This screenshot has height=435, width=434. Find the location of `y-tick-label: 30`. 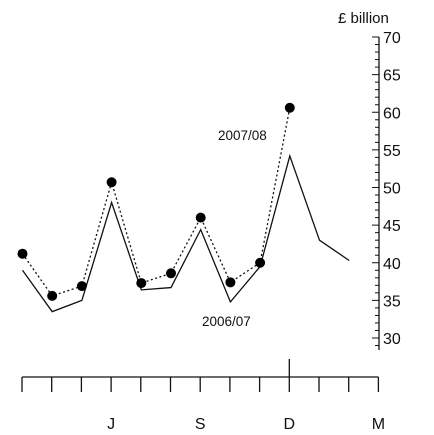

y-tick-label: 30 is located at coordinates (392, 339).